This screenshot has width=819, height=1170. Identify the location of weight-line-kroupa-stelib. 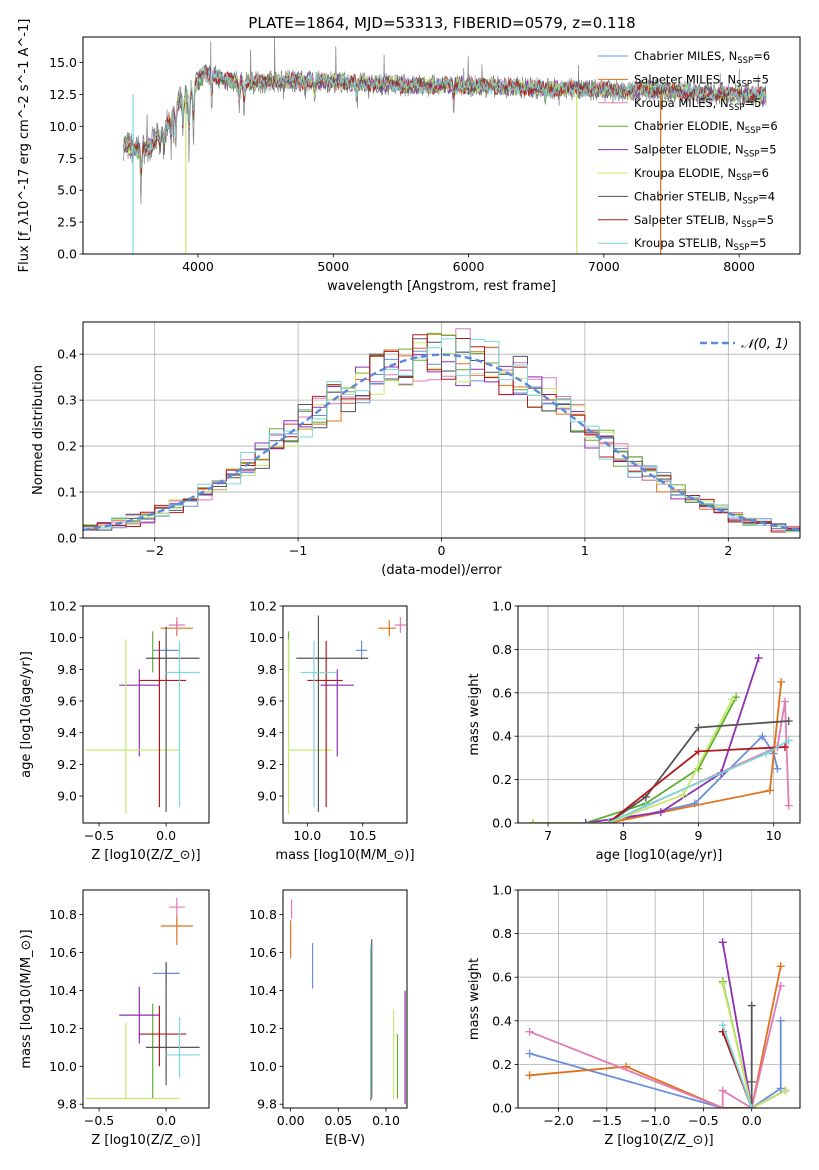
(698, 781).